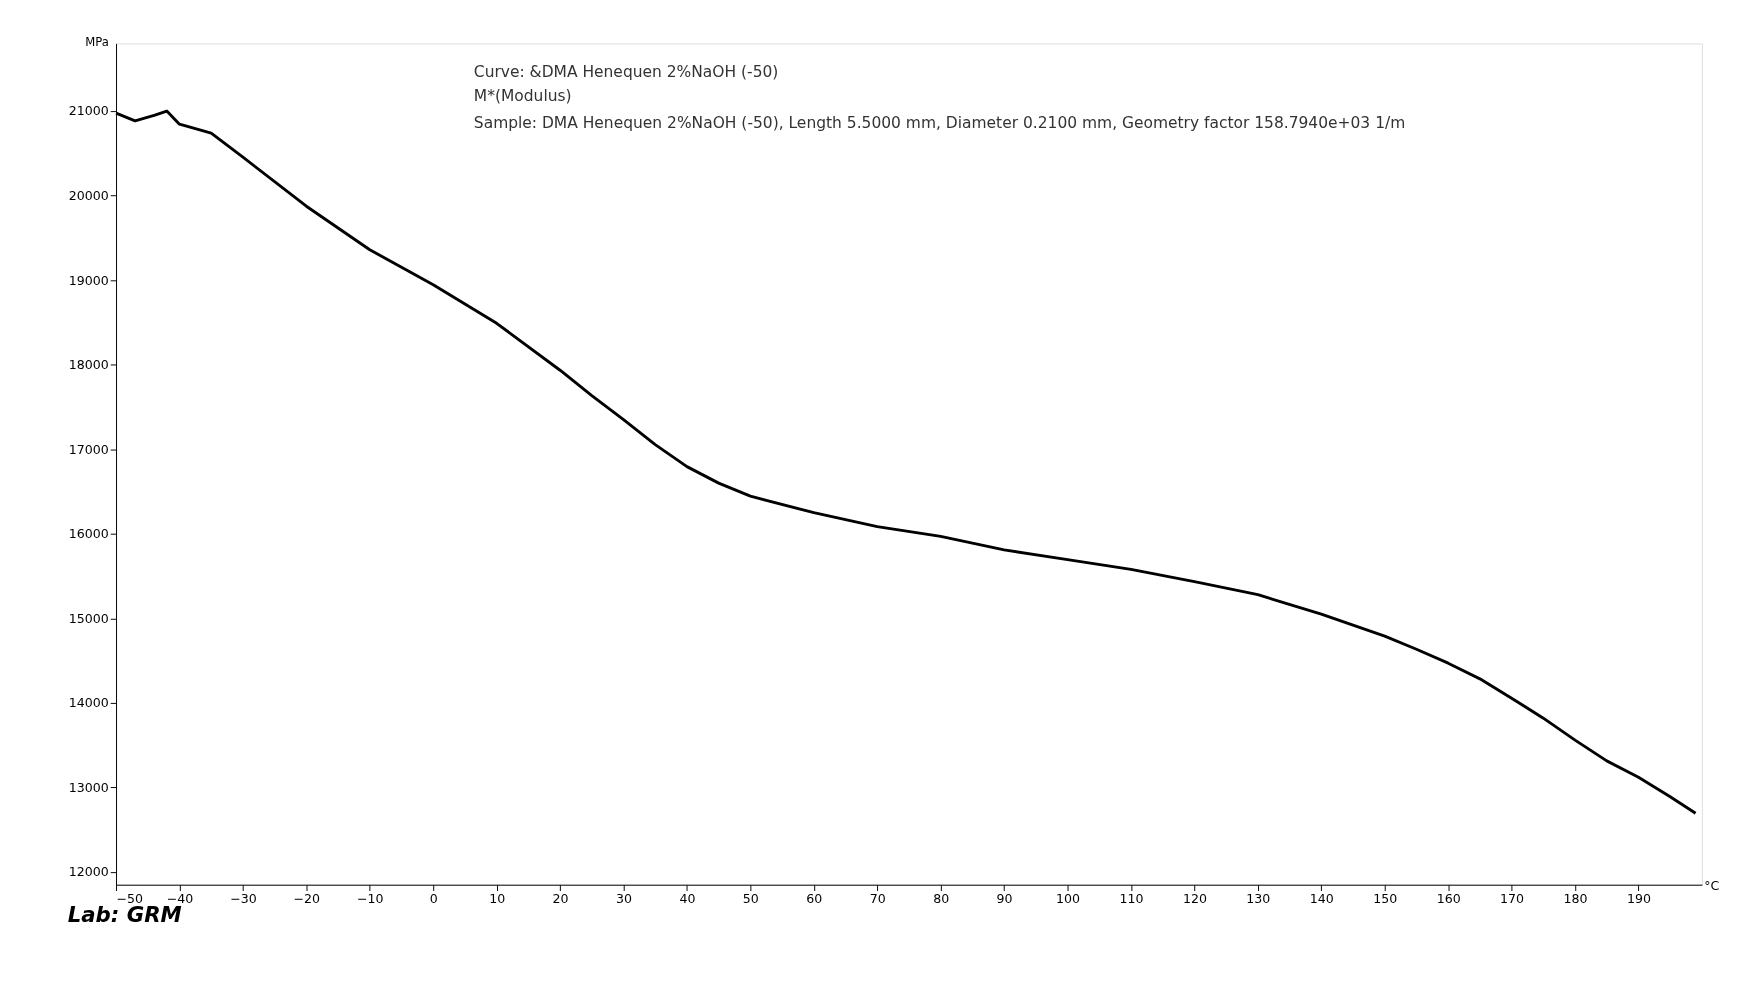  I want to click on x-tick-label: 40, so click(687, 898).